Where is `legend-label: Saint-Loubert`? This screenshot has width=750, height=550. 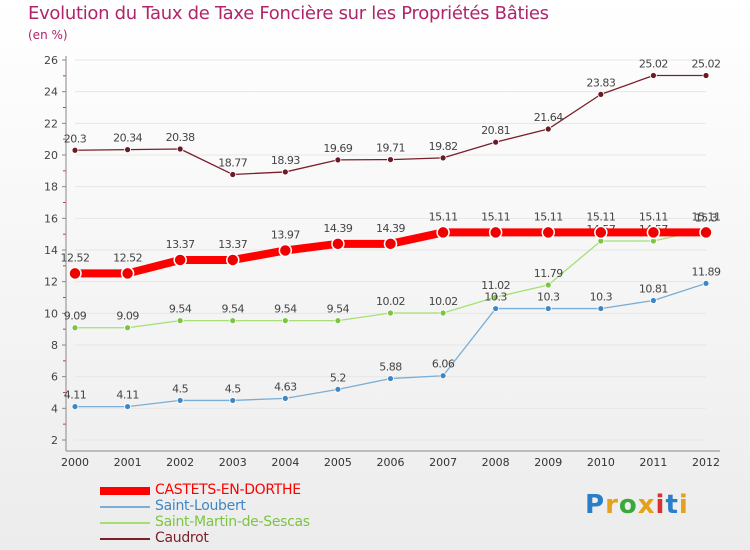
legend-label: Saint-Loubert is located at coordinates (200, 506).